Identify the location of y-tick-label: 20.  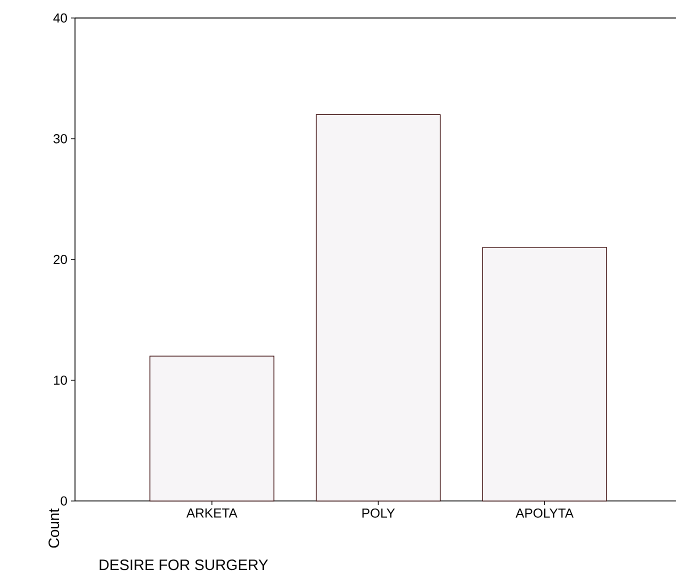
(60, 259).